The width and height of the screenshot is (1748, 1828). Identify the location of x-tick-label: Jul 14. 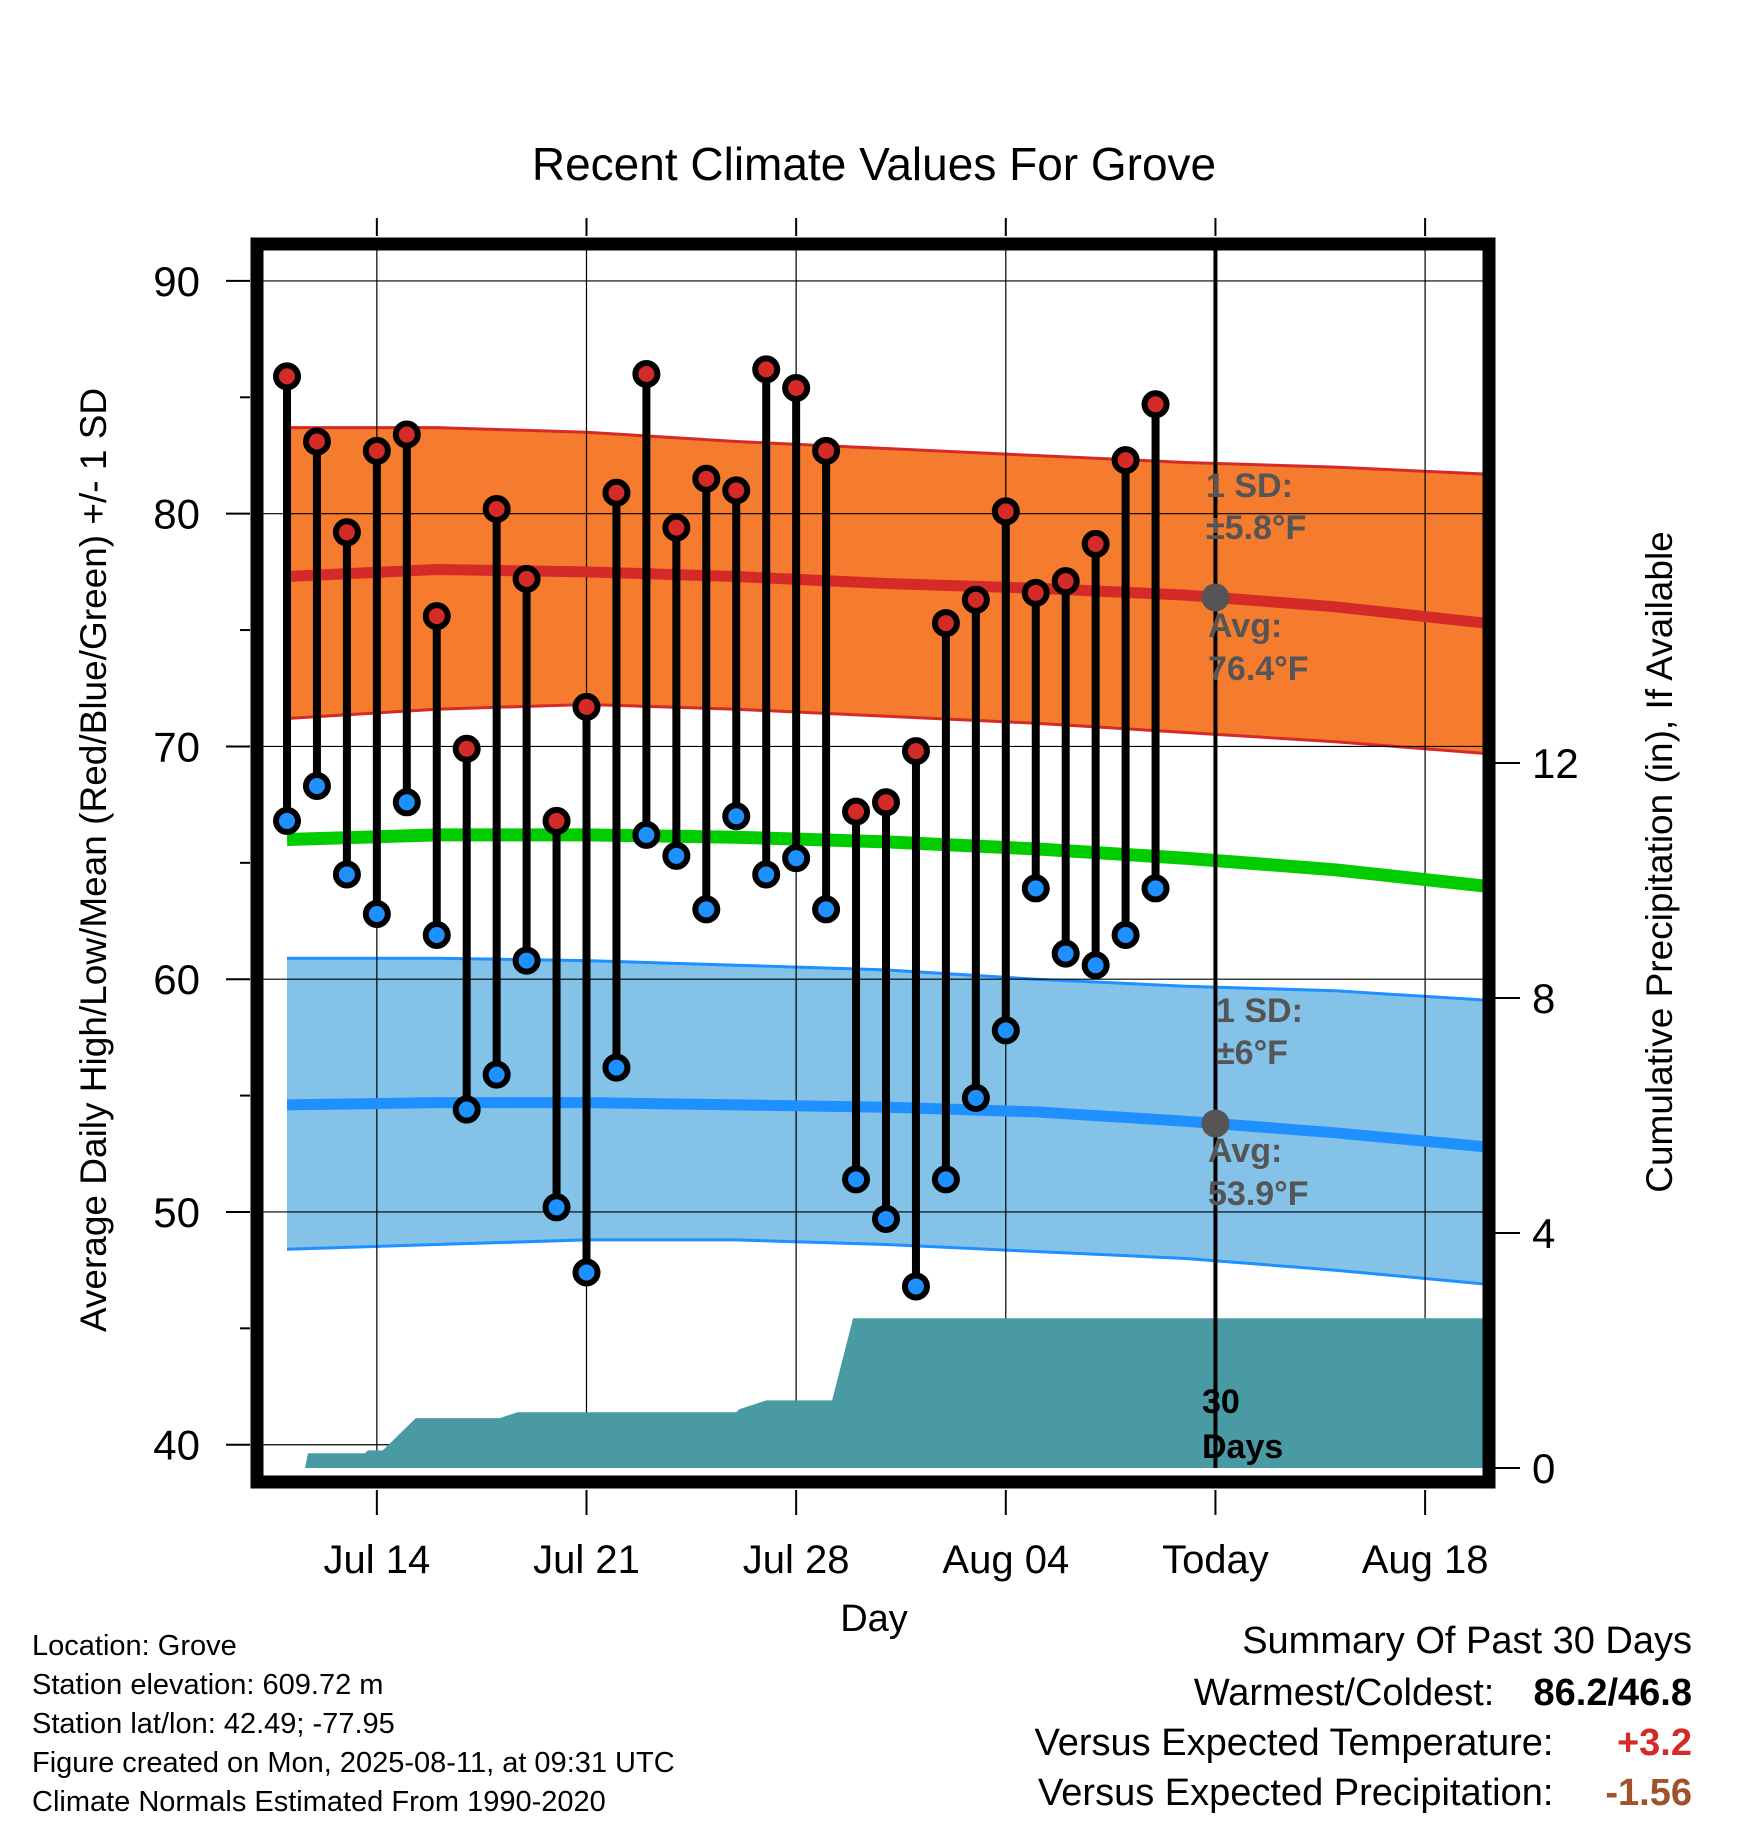
(376, 1560).